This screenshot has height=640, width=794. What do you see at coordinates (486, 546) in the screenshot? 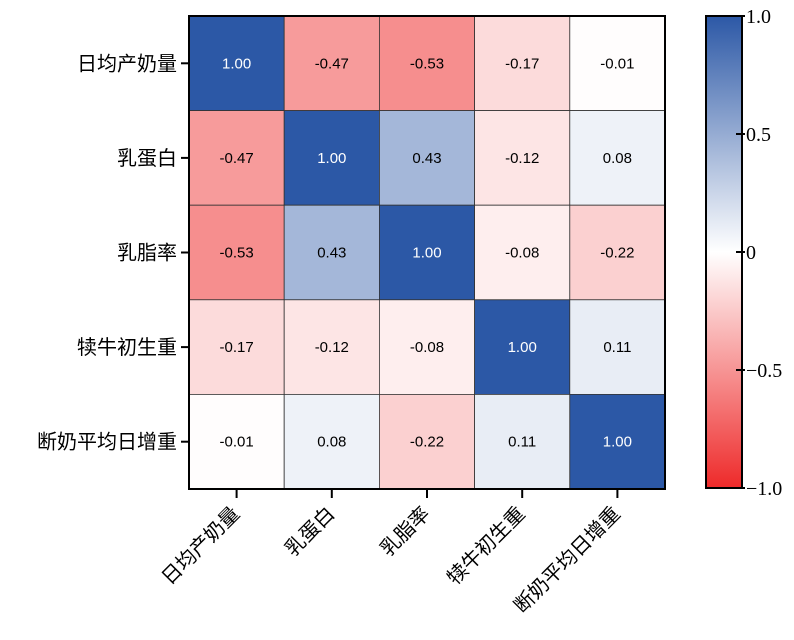
I see `x-tick-label-3: 犊牛初生重` at bounding box center [486, 546].